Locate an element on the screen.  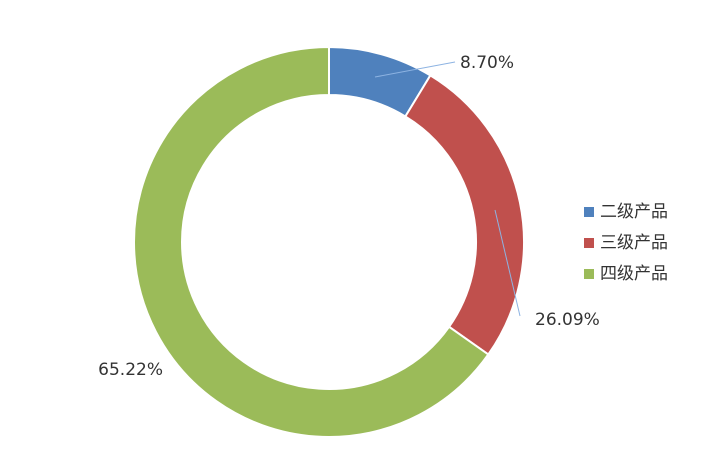
data-label: 26.09% is located at coordinates (567, 320).